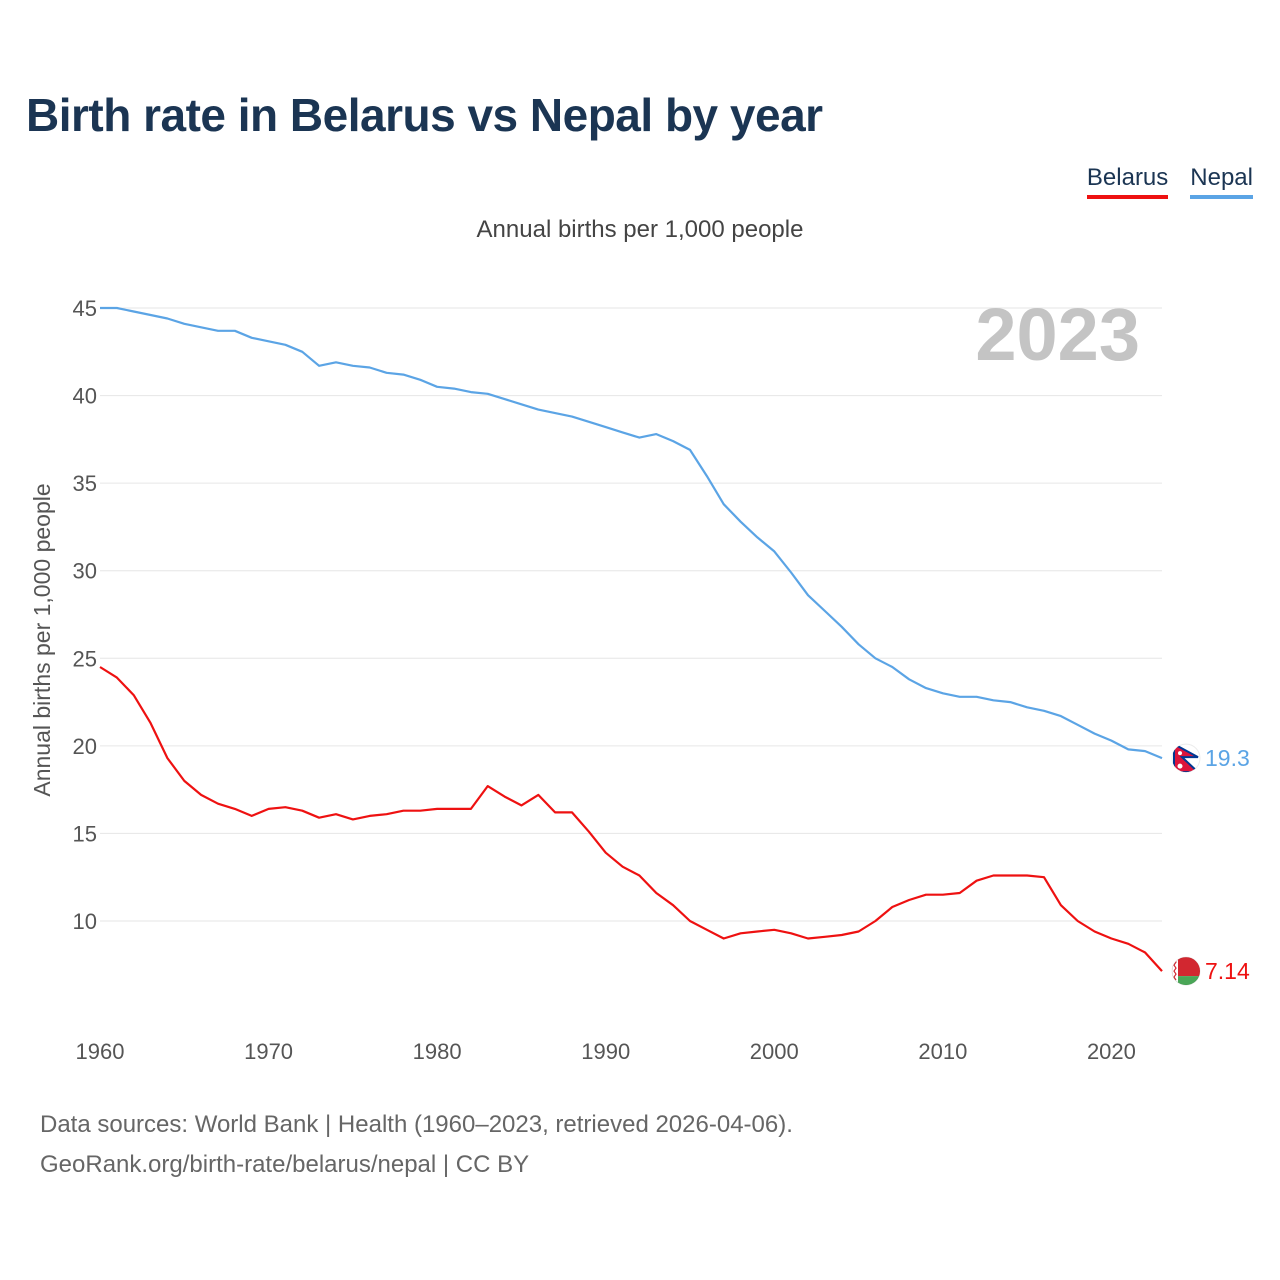 The height and width of the screenshot is (1280, 1280). I want to click on y-tick-label: 10, so click(85, 921).